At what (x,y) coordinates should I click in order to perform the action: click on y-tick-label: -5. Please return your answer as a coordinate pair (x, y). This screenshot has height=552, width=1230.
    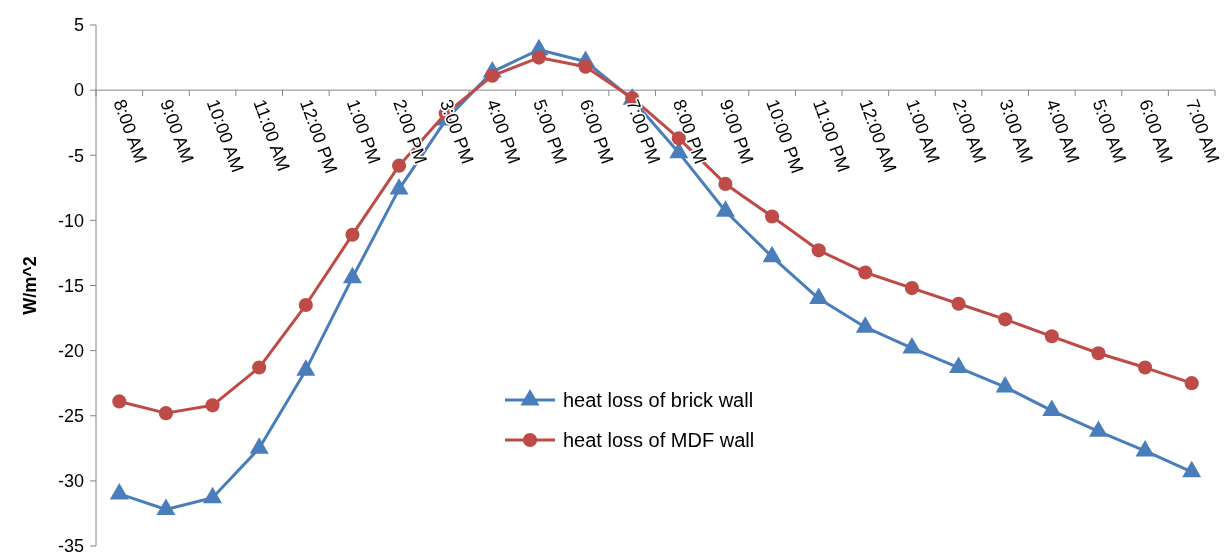
    Looking at the image, I should click on (75, 155).